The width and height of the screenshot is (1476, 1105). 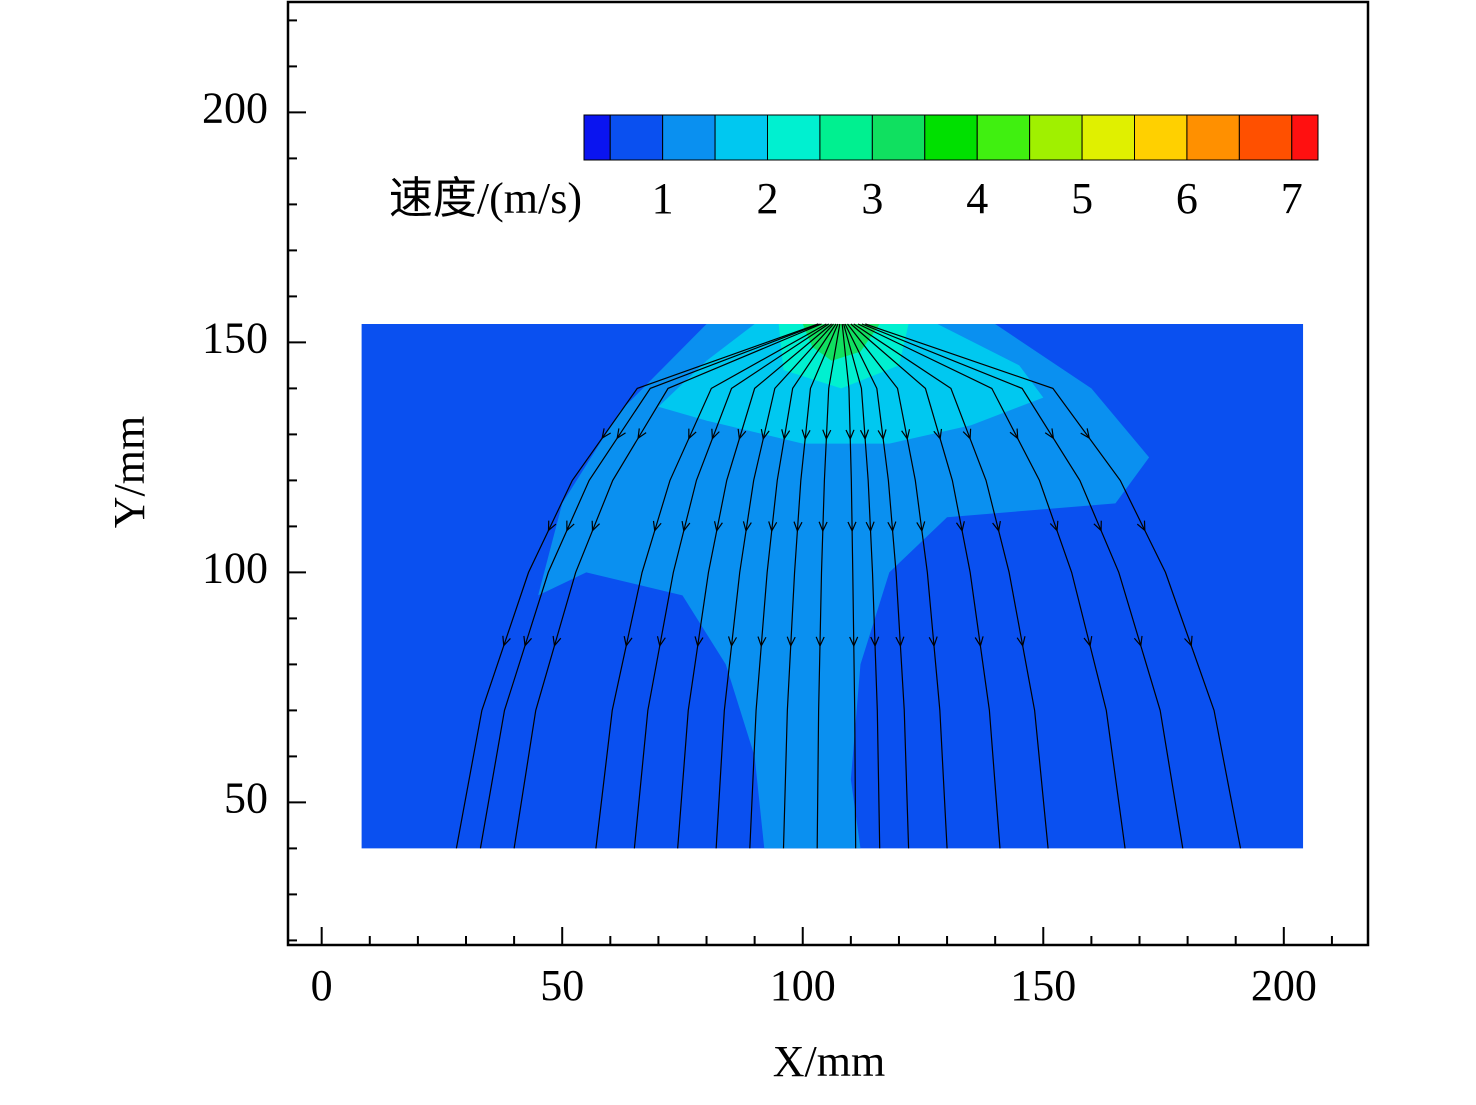 I want to click on colorbar-tick-label: 3, so click(x=872, y=198).